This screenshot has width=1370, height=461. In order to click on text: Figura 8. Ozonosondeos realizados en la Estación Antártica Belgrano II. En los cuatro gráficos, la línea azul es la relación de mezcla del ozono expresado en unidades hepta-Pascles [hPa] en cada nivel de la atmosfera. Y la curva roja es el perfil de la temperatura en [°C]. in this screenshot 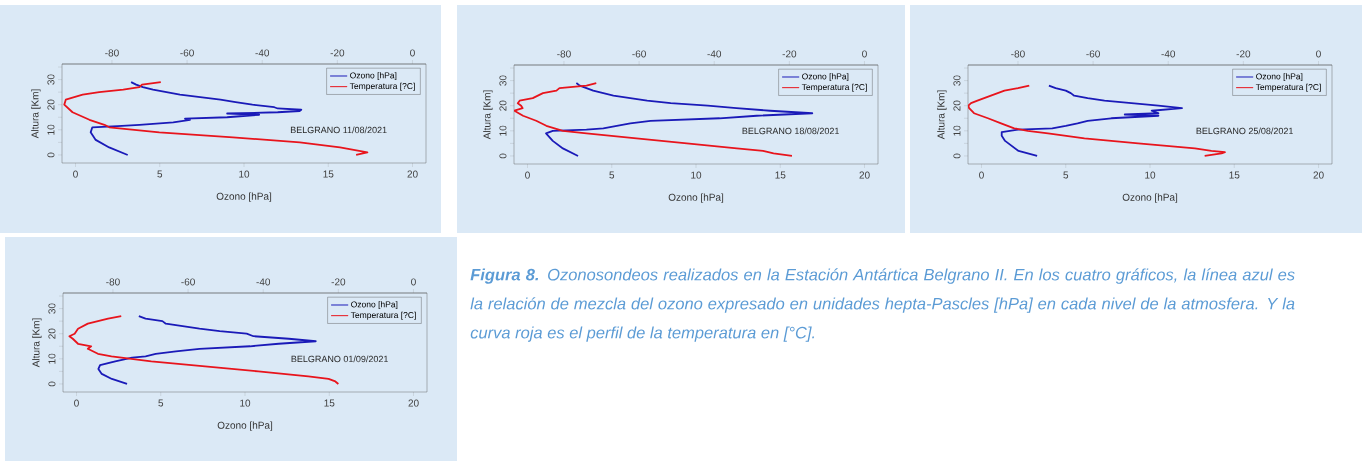, I will do `click(882, 305)`.